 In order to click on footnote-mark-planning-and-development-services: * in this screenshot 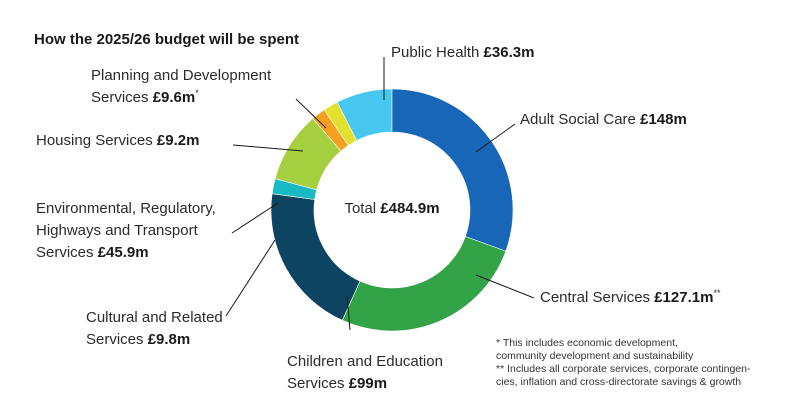, I will do `click(197, 93)`.